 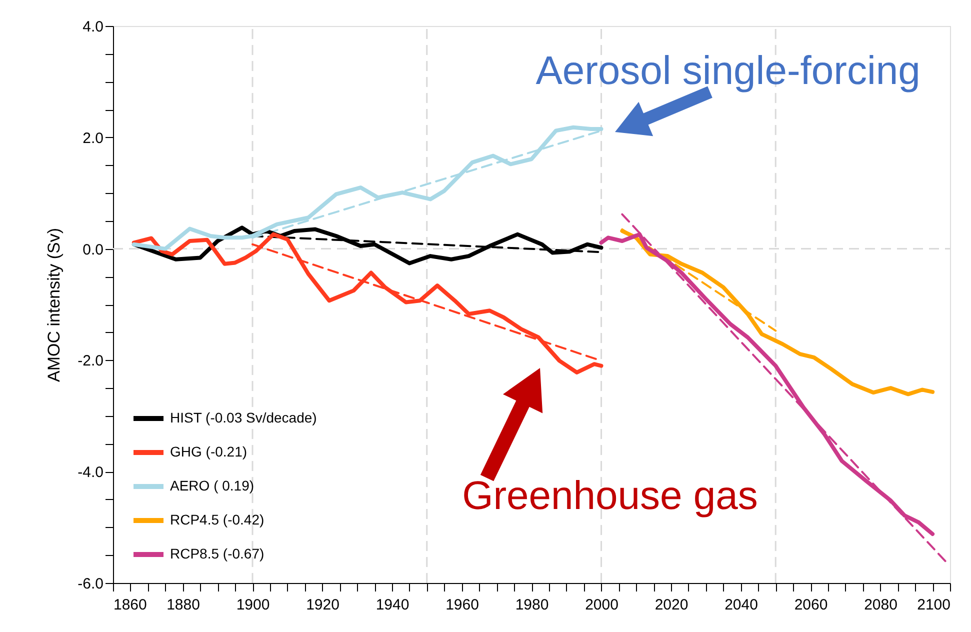 What do you see at coordinates (601, 605) in the screenshot?
I see `x-tick-label: 2000` at bounding box center [601, 605].